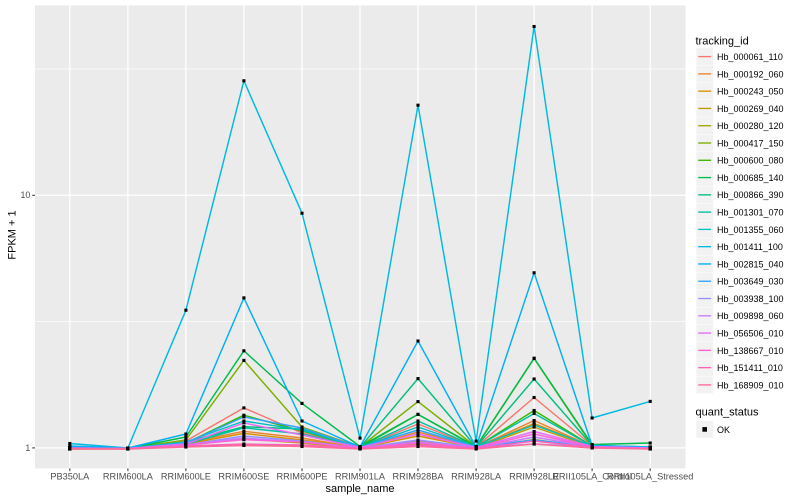 The width and height of the screenshot is (800, 500). Describe the element at coordinates (128, 477) in the screenshot. I see `svg-text: RRIM600LA` at that location.